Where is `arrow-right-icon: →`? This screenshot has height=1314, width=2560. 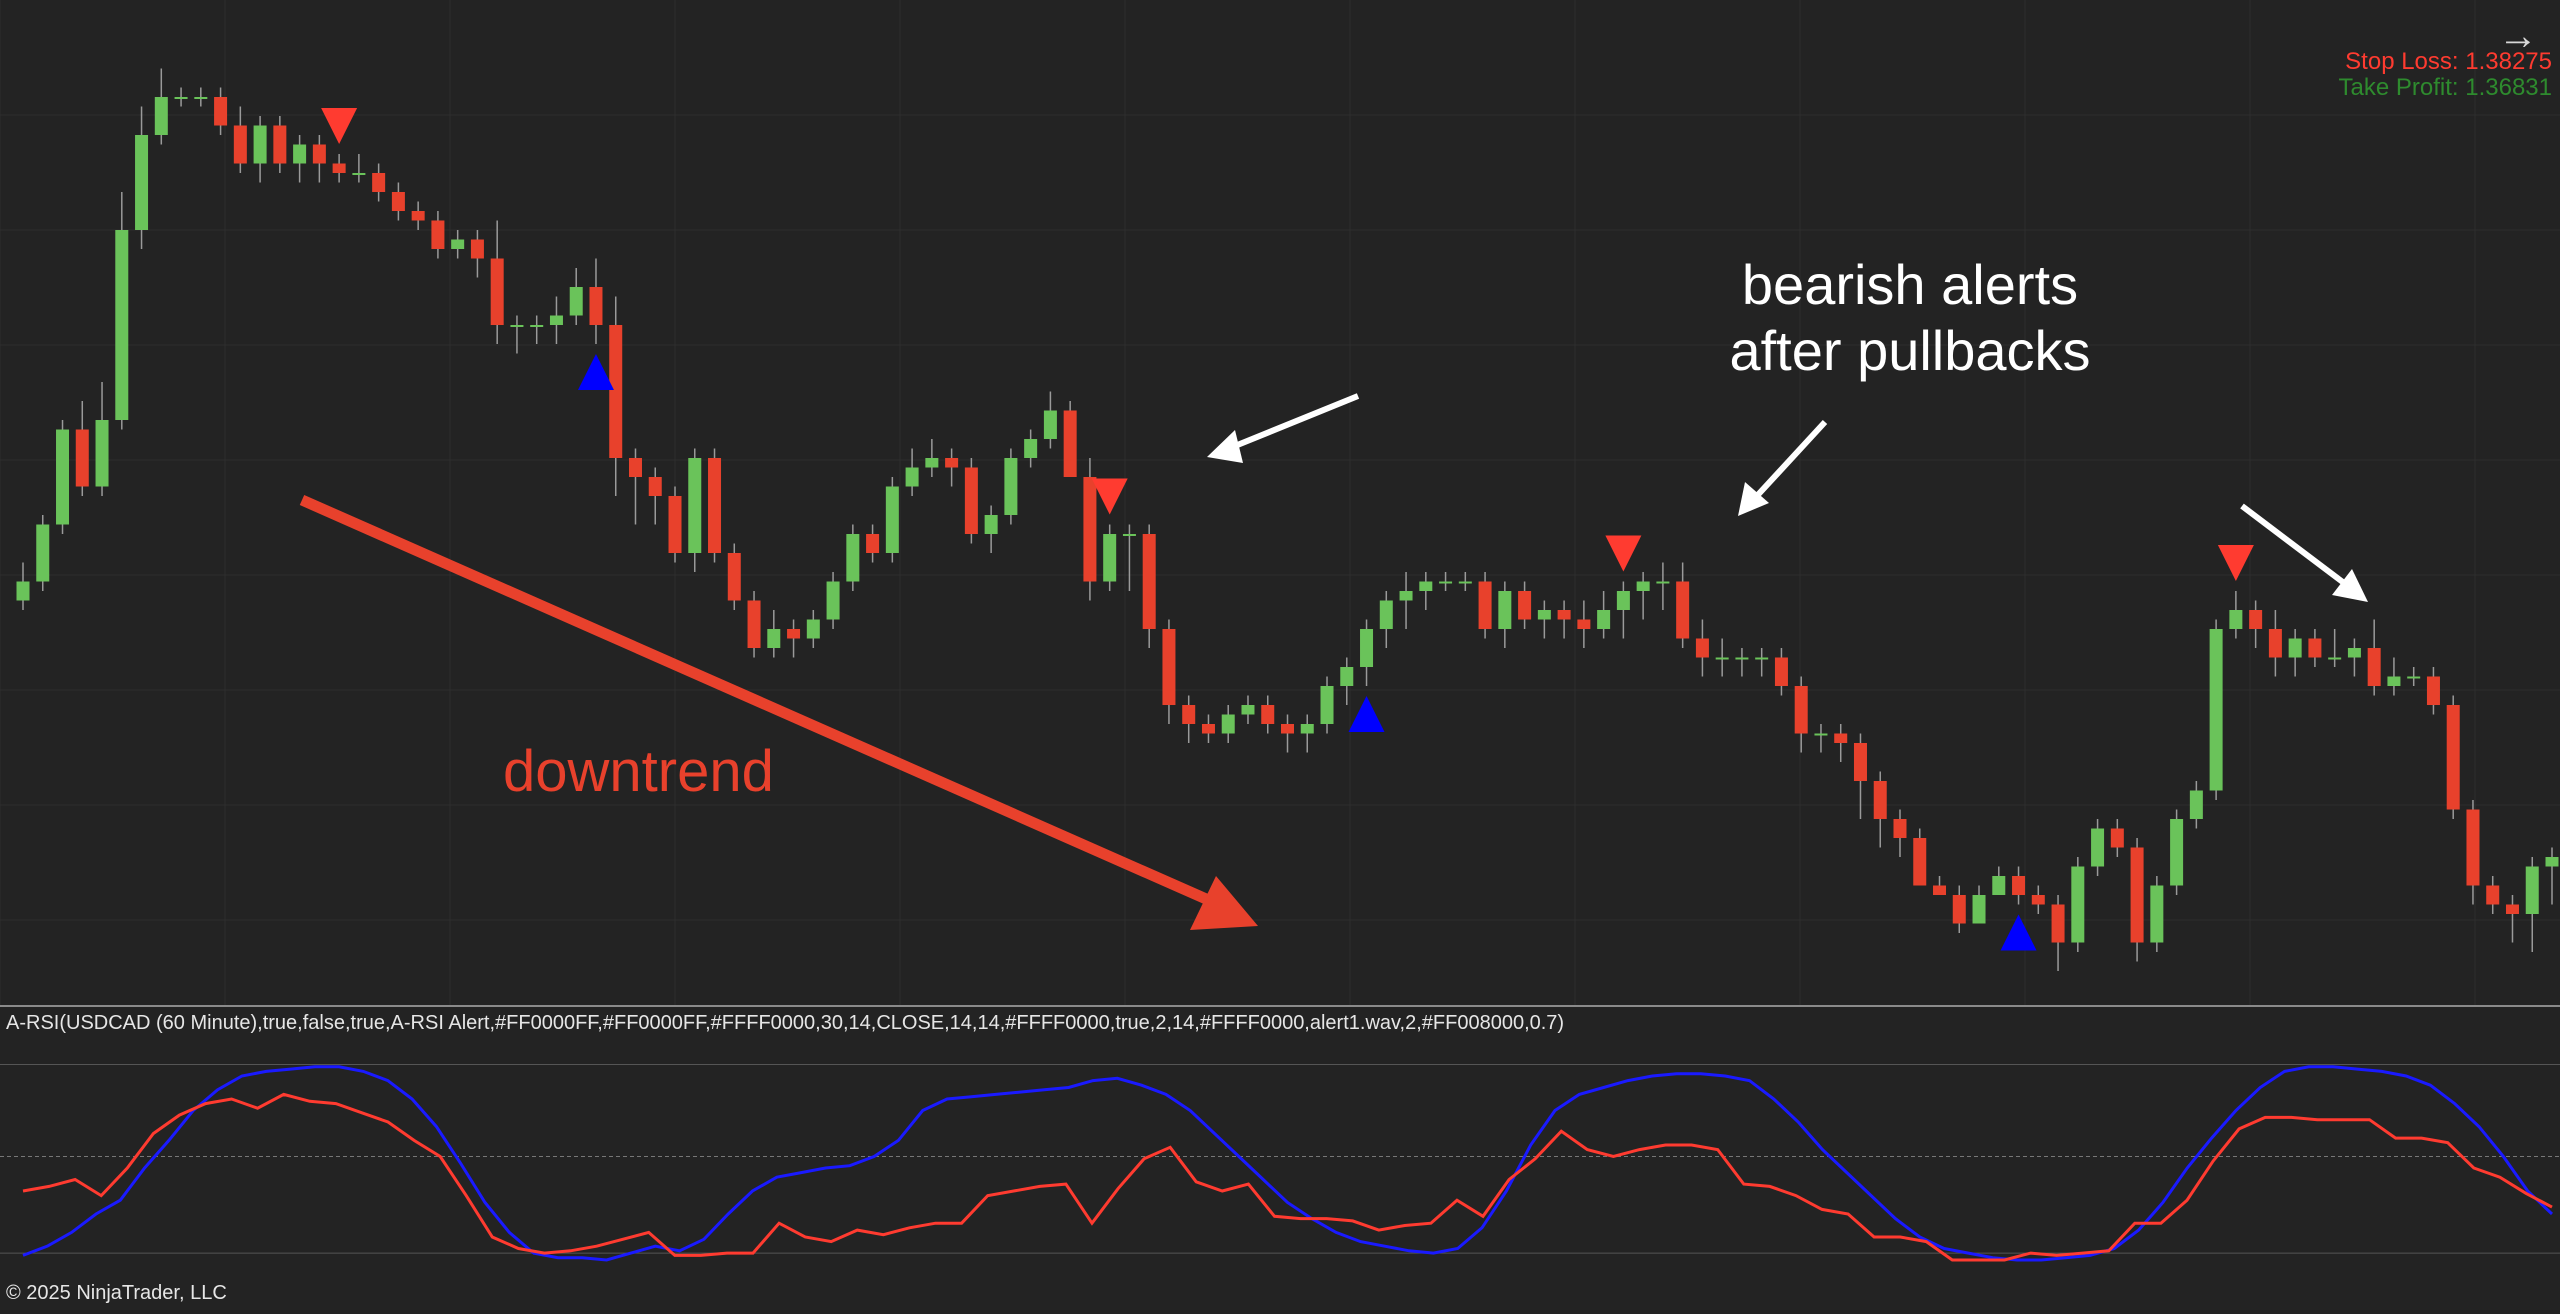
arrow-right-icon: → is located at coordinates (2518, 36).